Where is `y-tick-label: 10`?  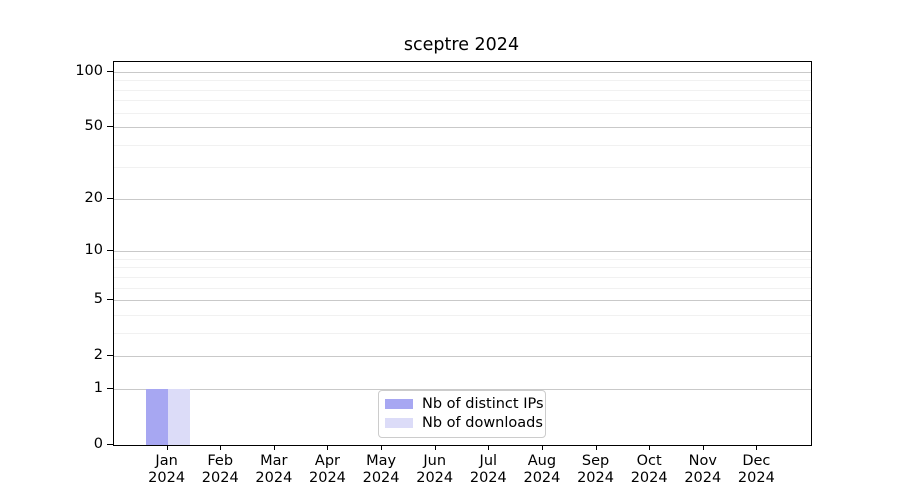 y-tick-label: 10 is located at coordinates (93, 250).